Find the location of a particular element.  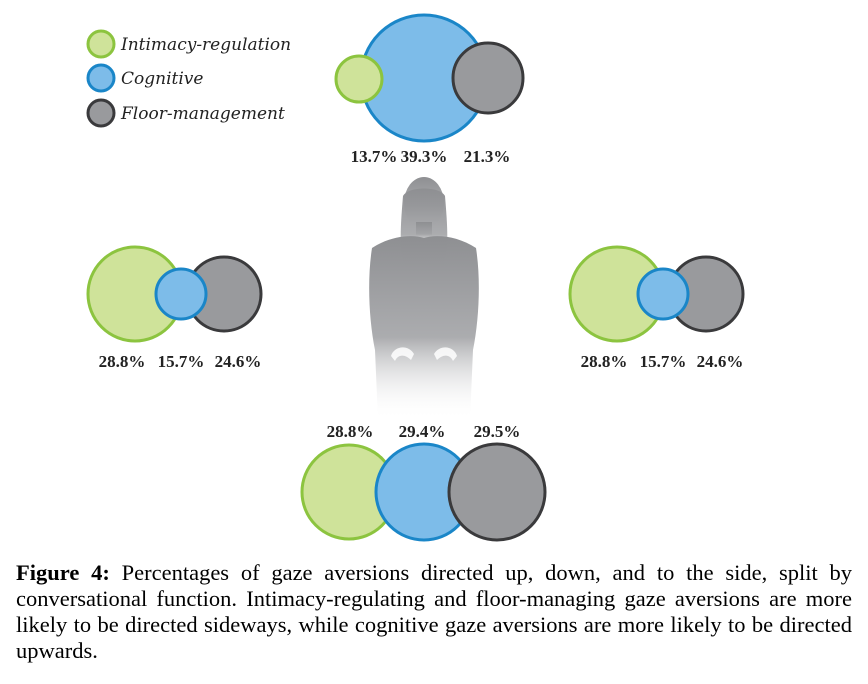

legend-item-cognitive: Cognitive is located at coordinates (144, 78).